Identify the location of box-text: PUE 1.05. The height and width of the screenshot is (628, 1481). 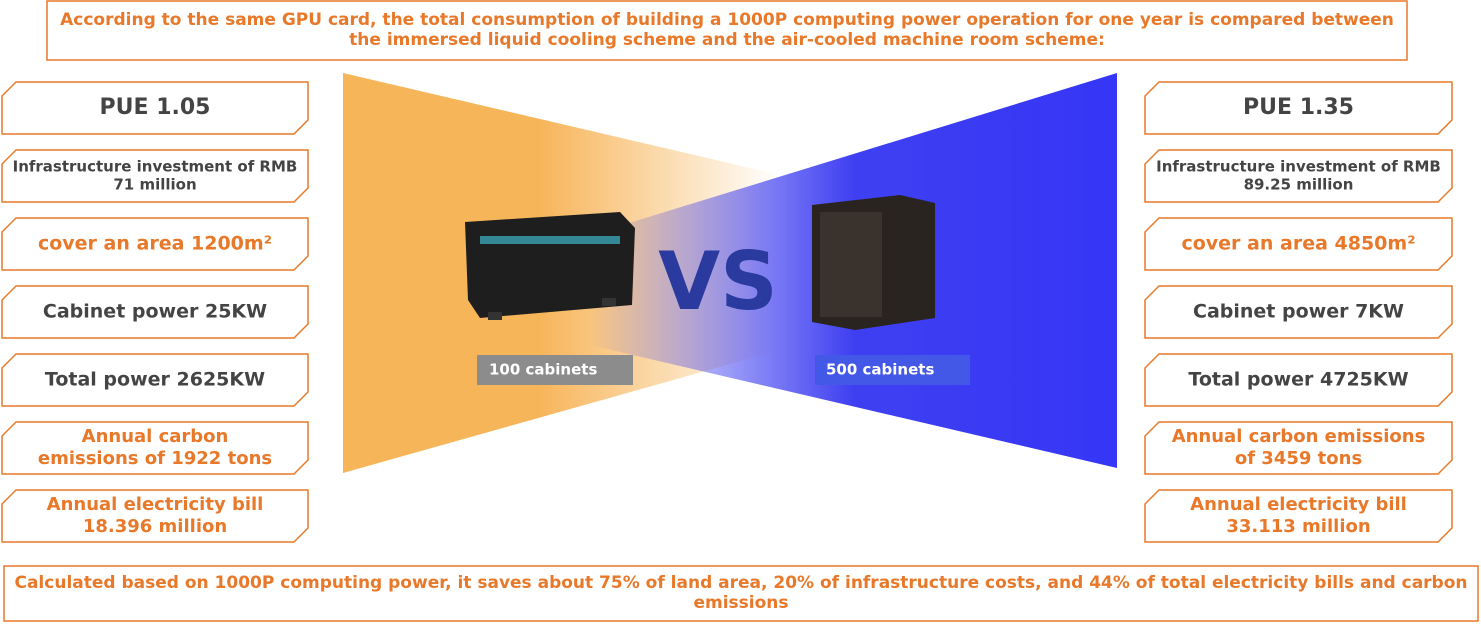
(155, 107).